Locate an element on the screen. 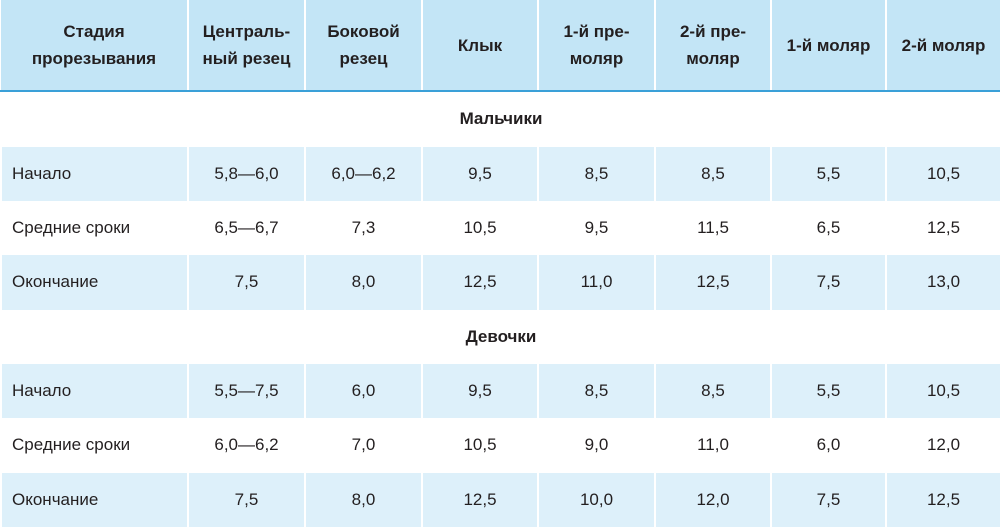 The image size is (1000, 527). cell: 5,5—7,5 is located at coordinates (246, 391).